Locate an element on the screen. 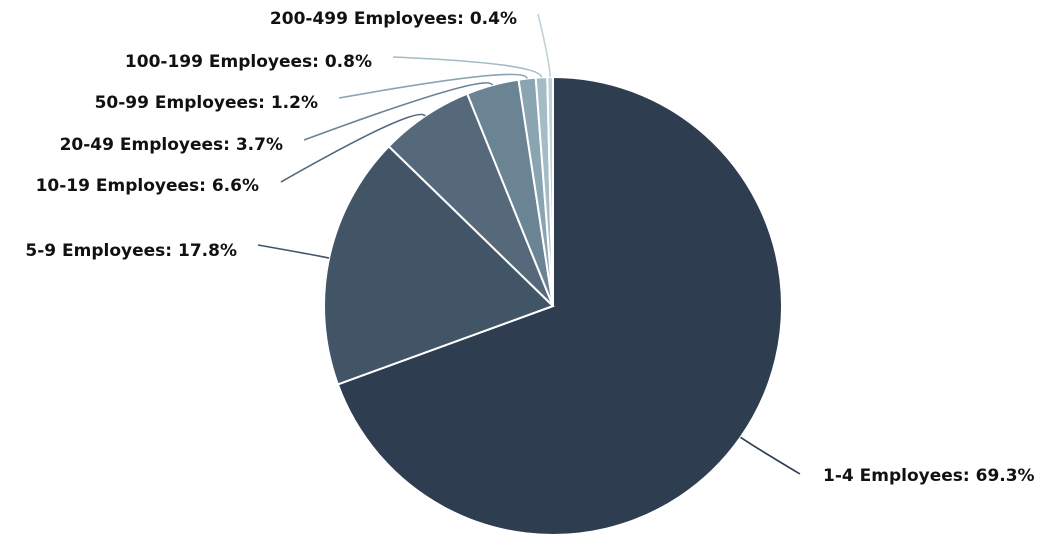  leader-line-5-9-employees is located at coordinates (293, 251).